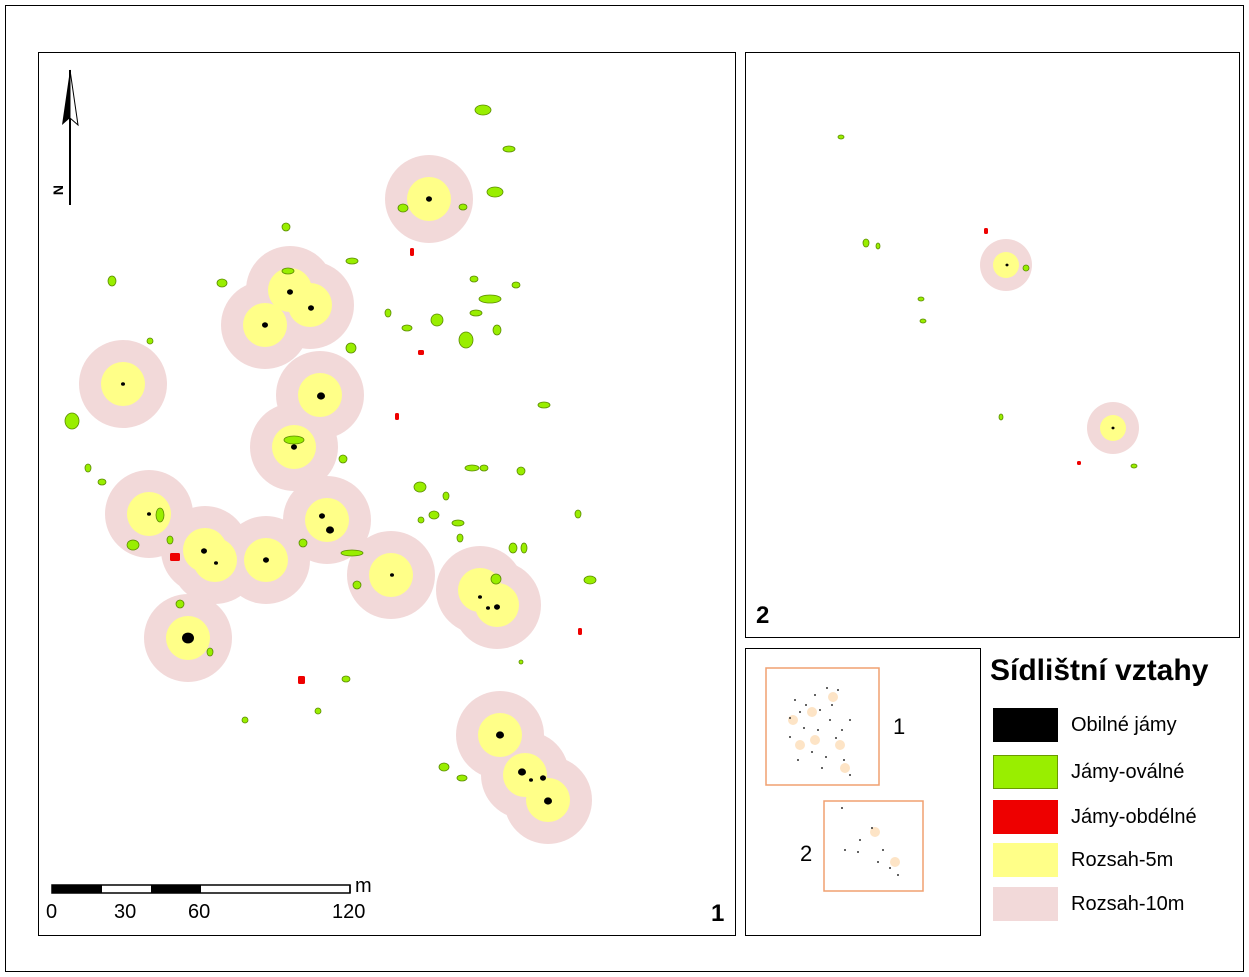 The height and width of the screenshot is (977, 1249). I want to click on buffer-5m-circle, so click(215, 560).